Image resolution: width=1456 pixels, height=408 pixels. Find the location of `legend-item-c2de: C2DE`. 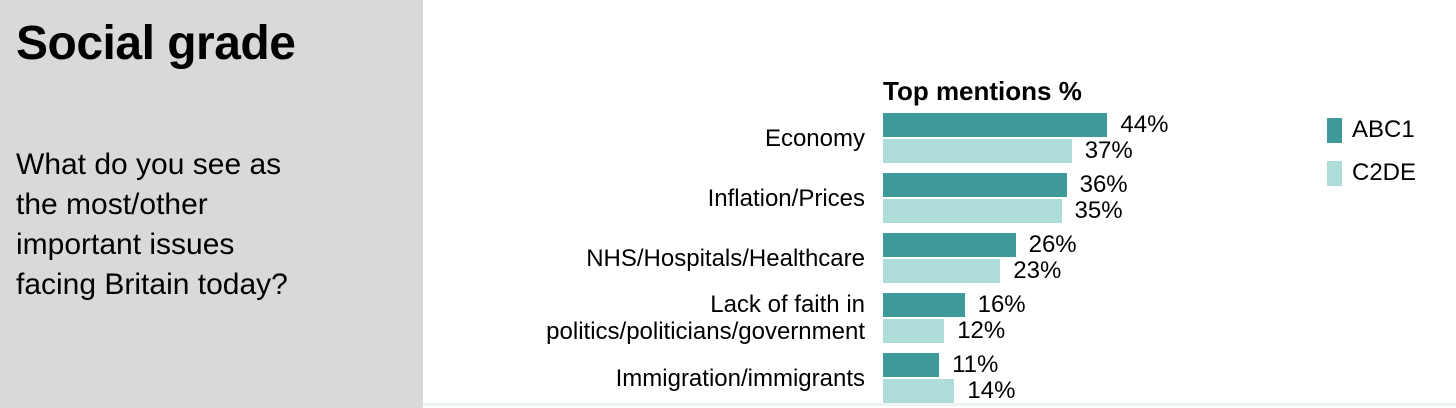

legend-item-c2de: C2DE is located at coordinates (1371, 173).